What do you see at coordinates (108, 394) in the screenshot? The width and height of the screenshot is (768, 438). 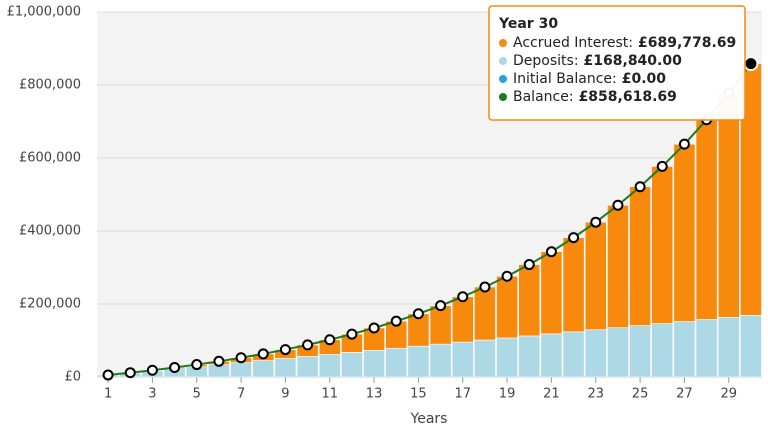 I see `x-tick-label: 1` at bounding box center [108, 394].